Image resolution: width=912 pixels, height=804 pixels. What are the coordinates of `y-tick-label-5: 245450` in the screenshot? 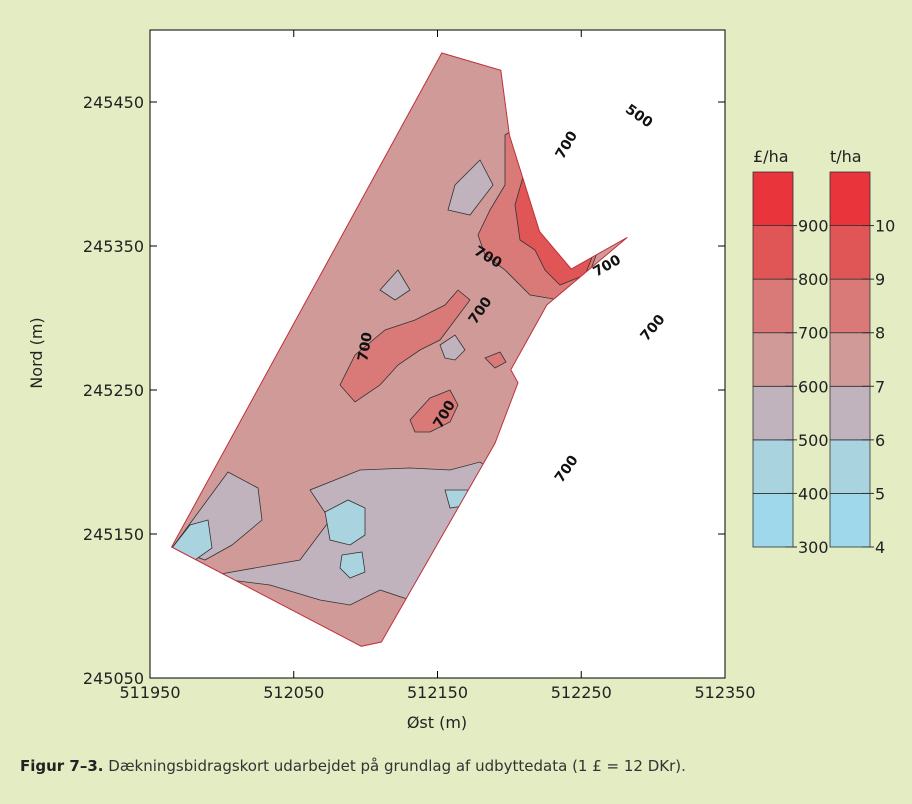 It's located at (113, 102).